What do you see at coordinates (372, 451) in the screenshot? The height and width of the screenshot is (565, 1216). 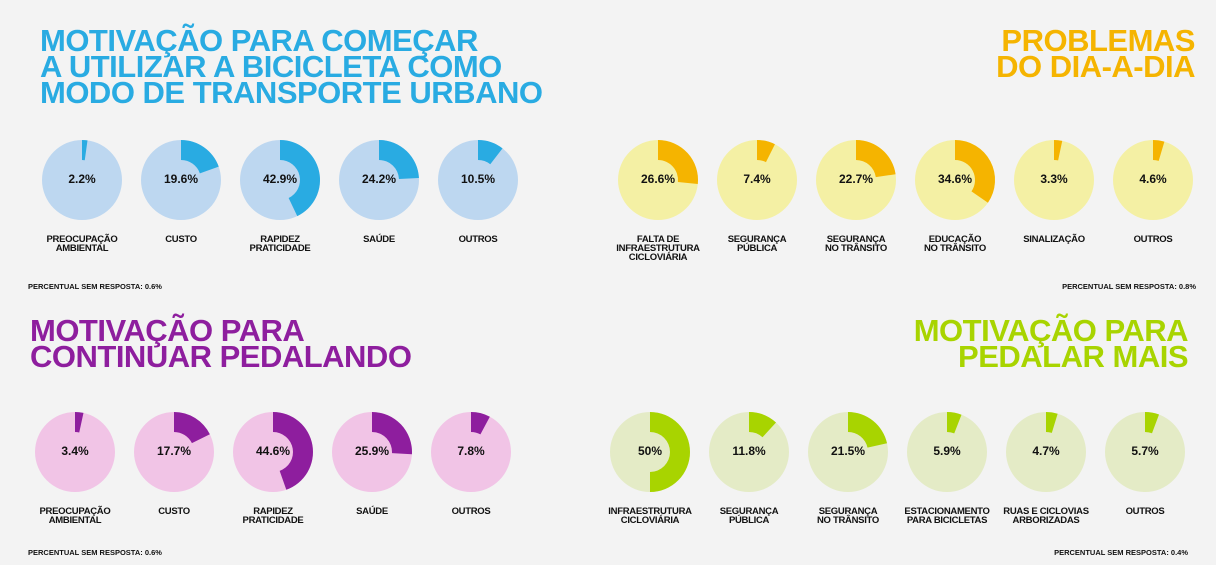 I see `value-label: 25.9%` at bounding box center [372, 451].